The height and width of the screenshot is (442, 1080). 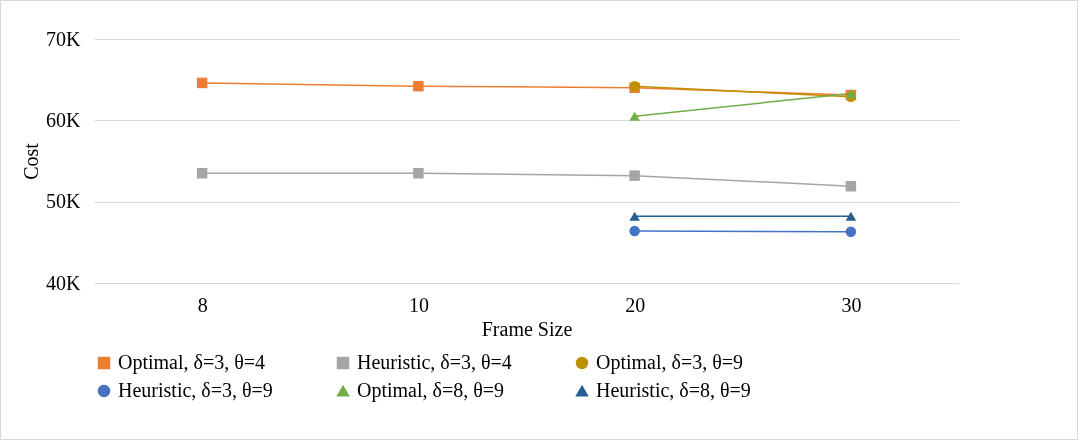 What do you see at coordinates (64, 201) in the screenshot?
I see `y-tick-label: 50K` at bounding box center [64, 201].